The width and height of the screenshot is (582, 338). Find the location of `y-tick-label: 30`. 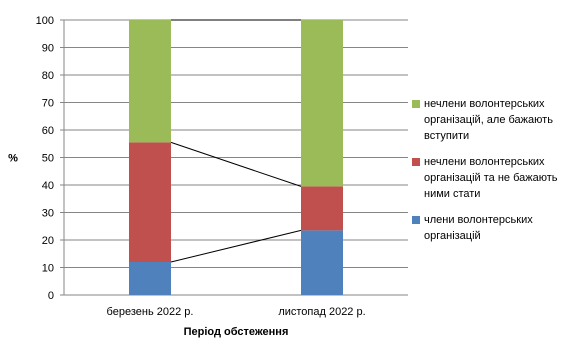

y-tick-label: 30 is located at coordinates (48, 214).